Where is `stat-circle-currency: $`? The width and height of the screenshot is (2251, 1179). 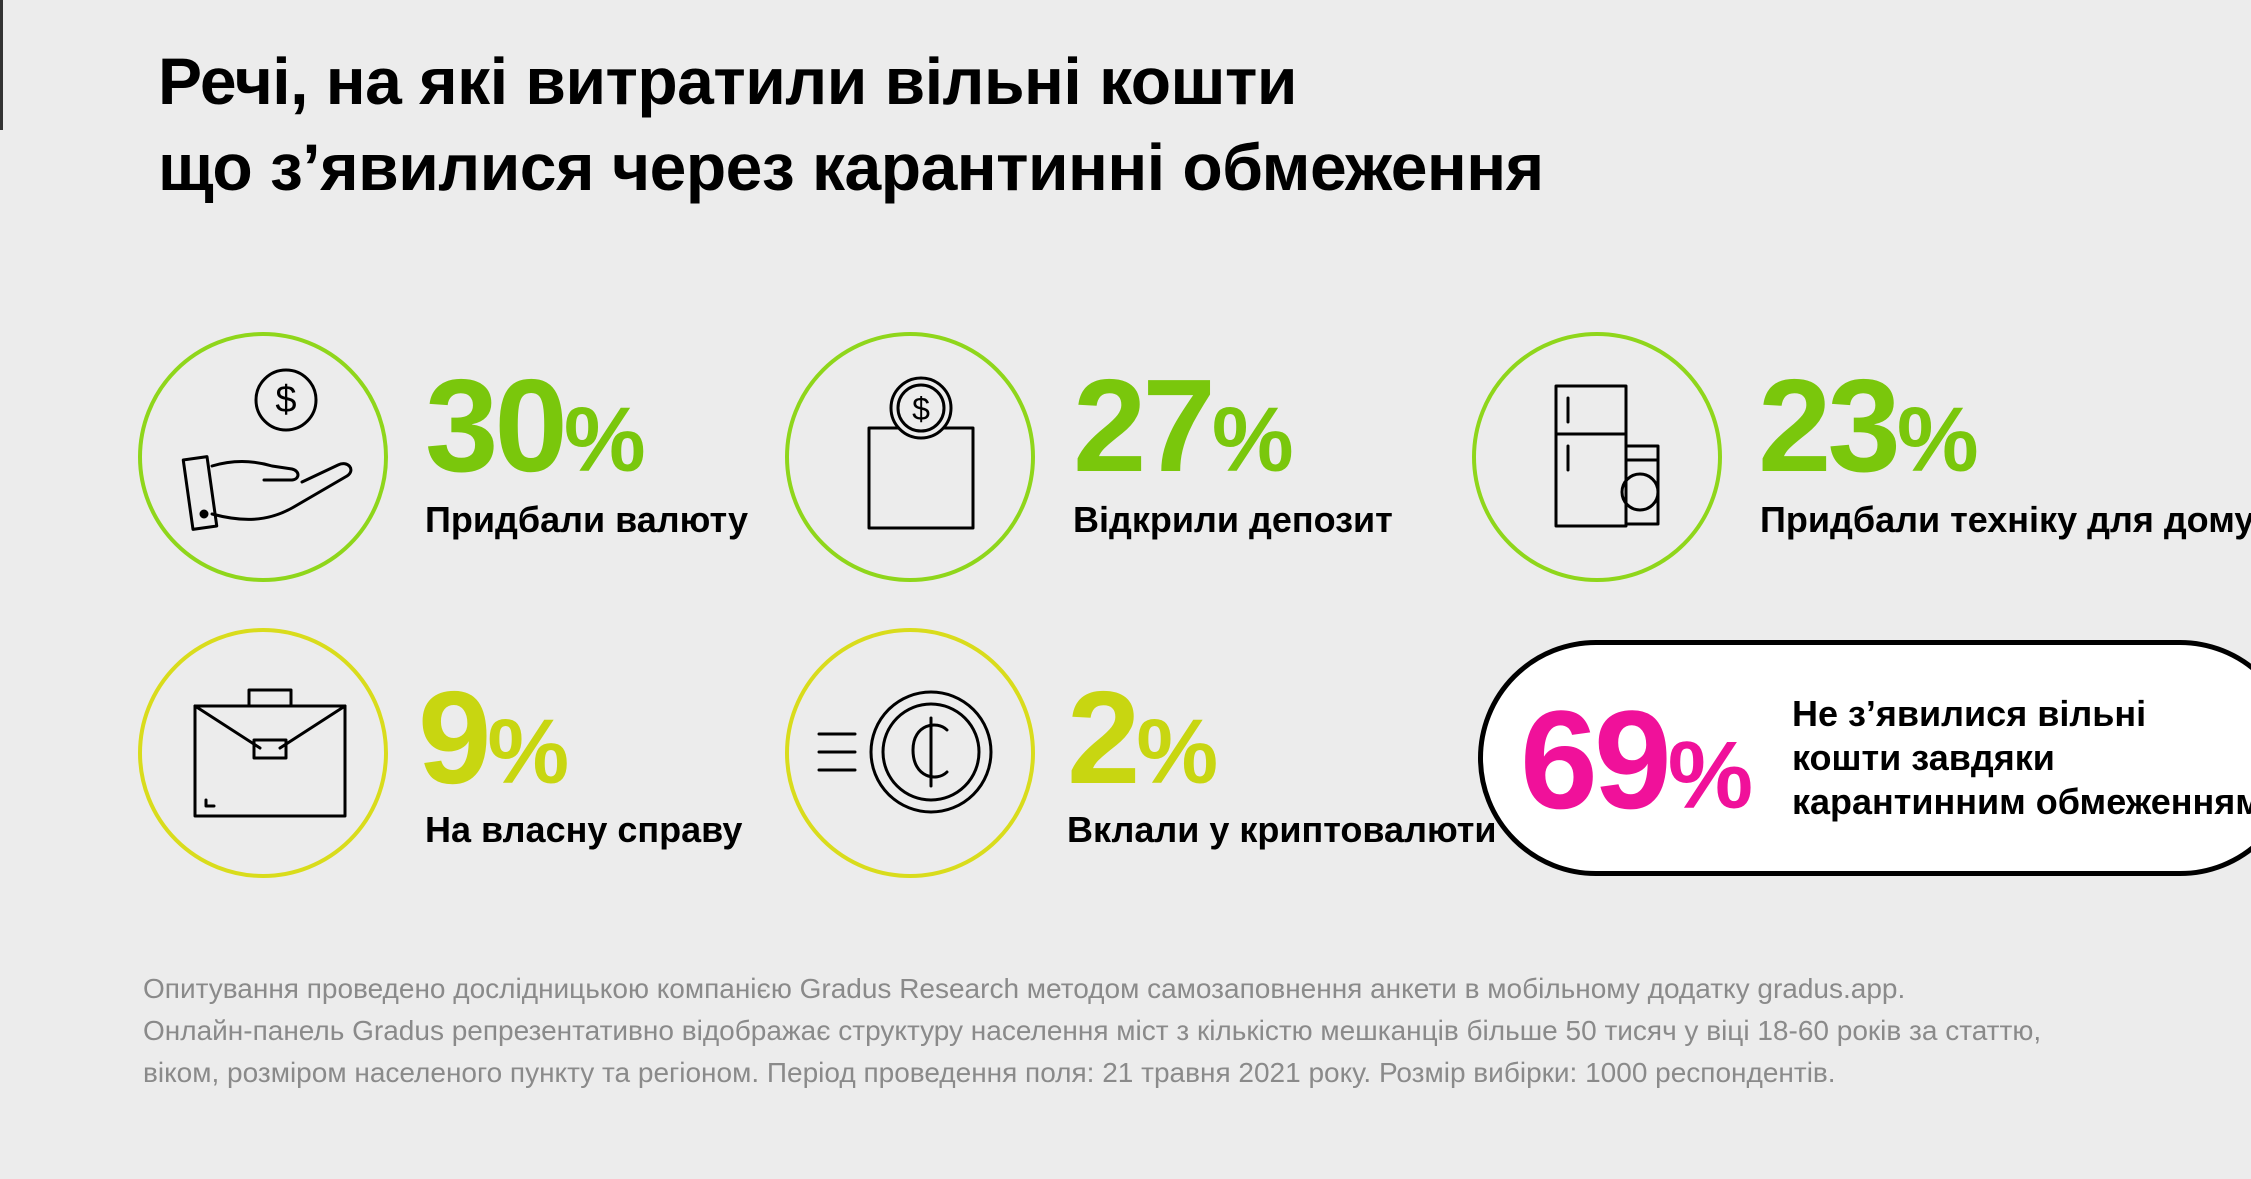 stat-circle-currency: $ is located at coordinates (263, 457).